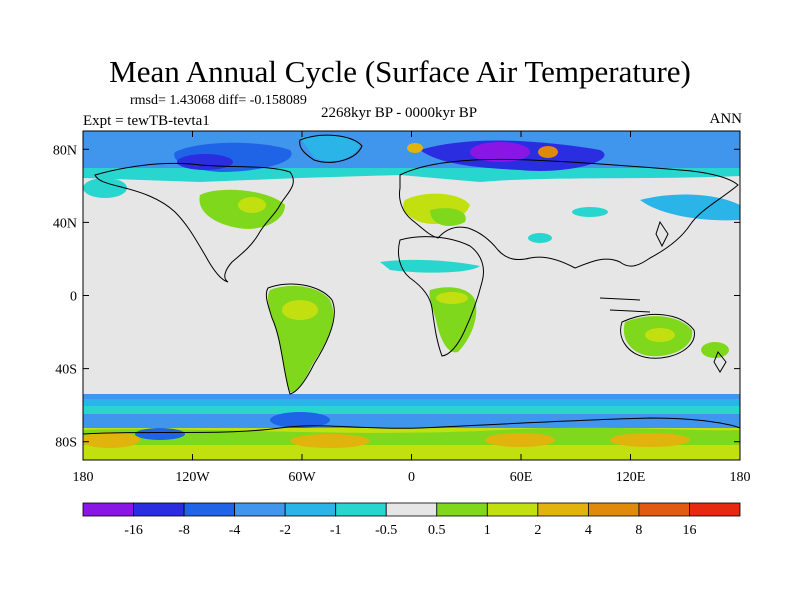 The height and width of the screenshot is (600, 800). What do you see at coordinates (487, 530) in the screenshot?
I see `colorbar-label: 1` at bounding box center [487, 530].